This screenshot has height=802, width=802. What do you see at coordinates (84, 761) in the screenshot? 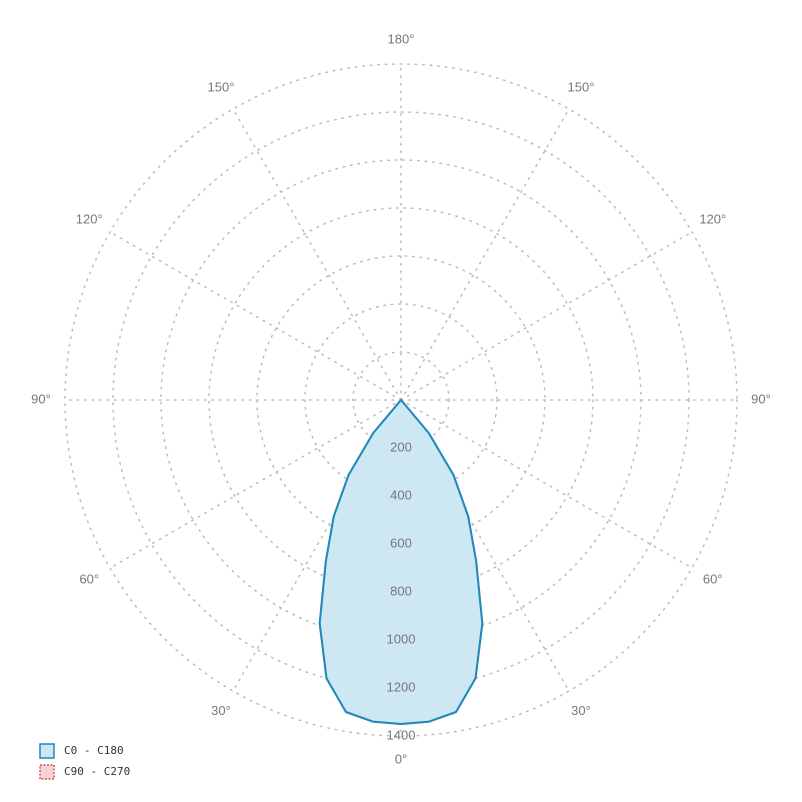
I see `legend: C0 - C180 C90 - C270` at bounding box center [84, 761].